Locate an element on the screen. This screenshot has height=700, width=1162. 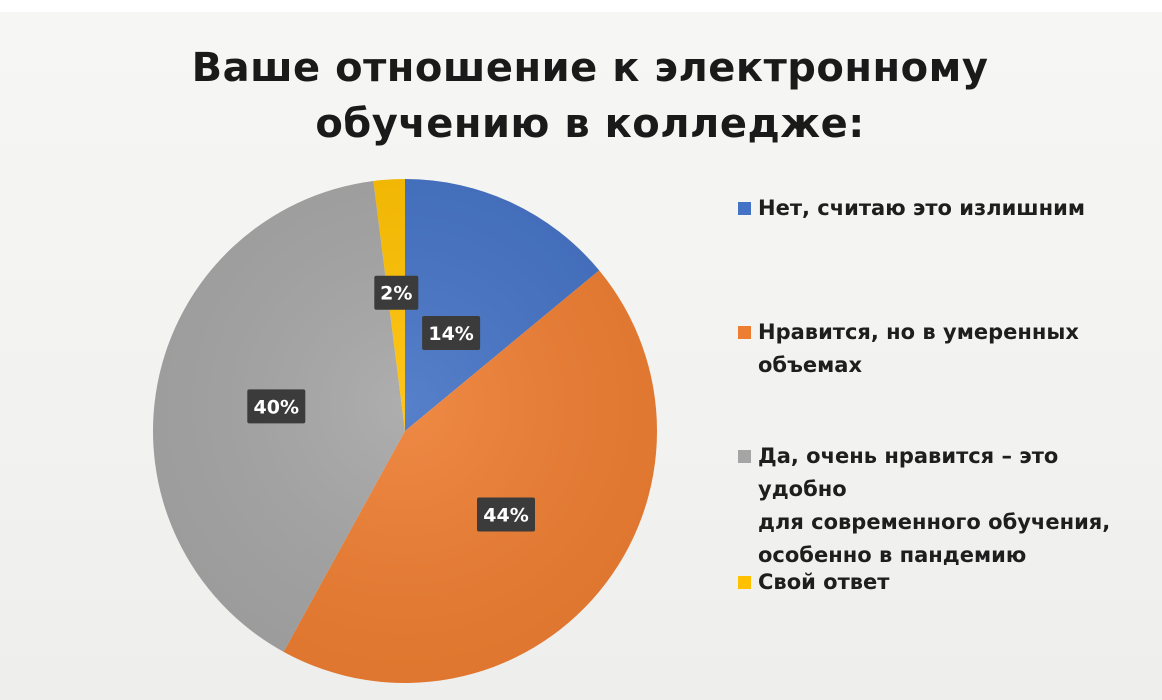
data-label-text: 2% is located at coordinates (396, 294).